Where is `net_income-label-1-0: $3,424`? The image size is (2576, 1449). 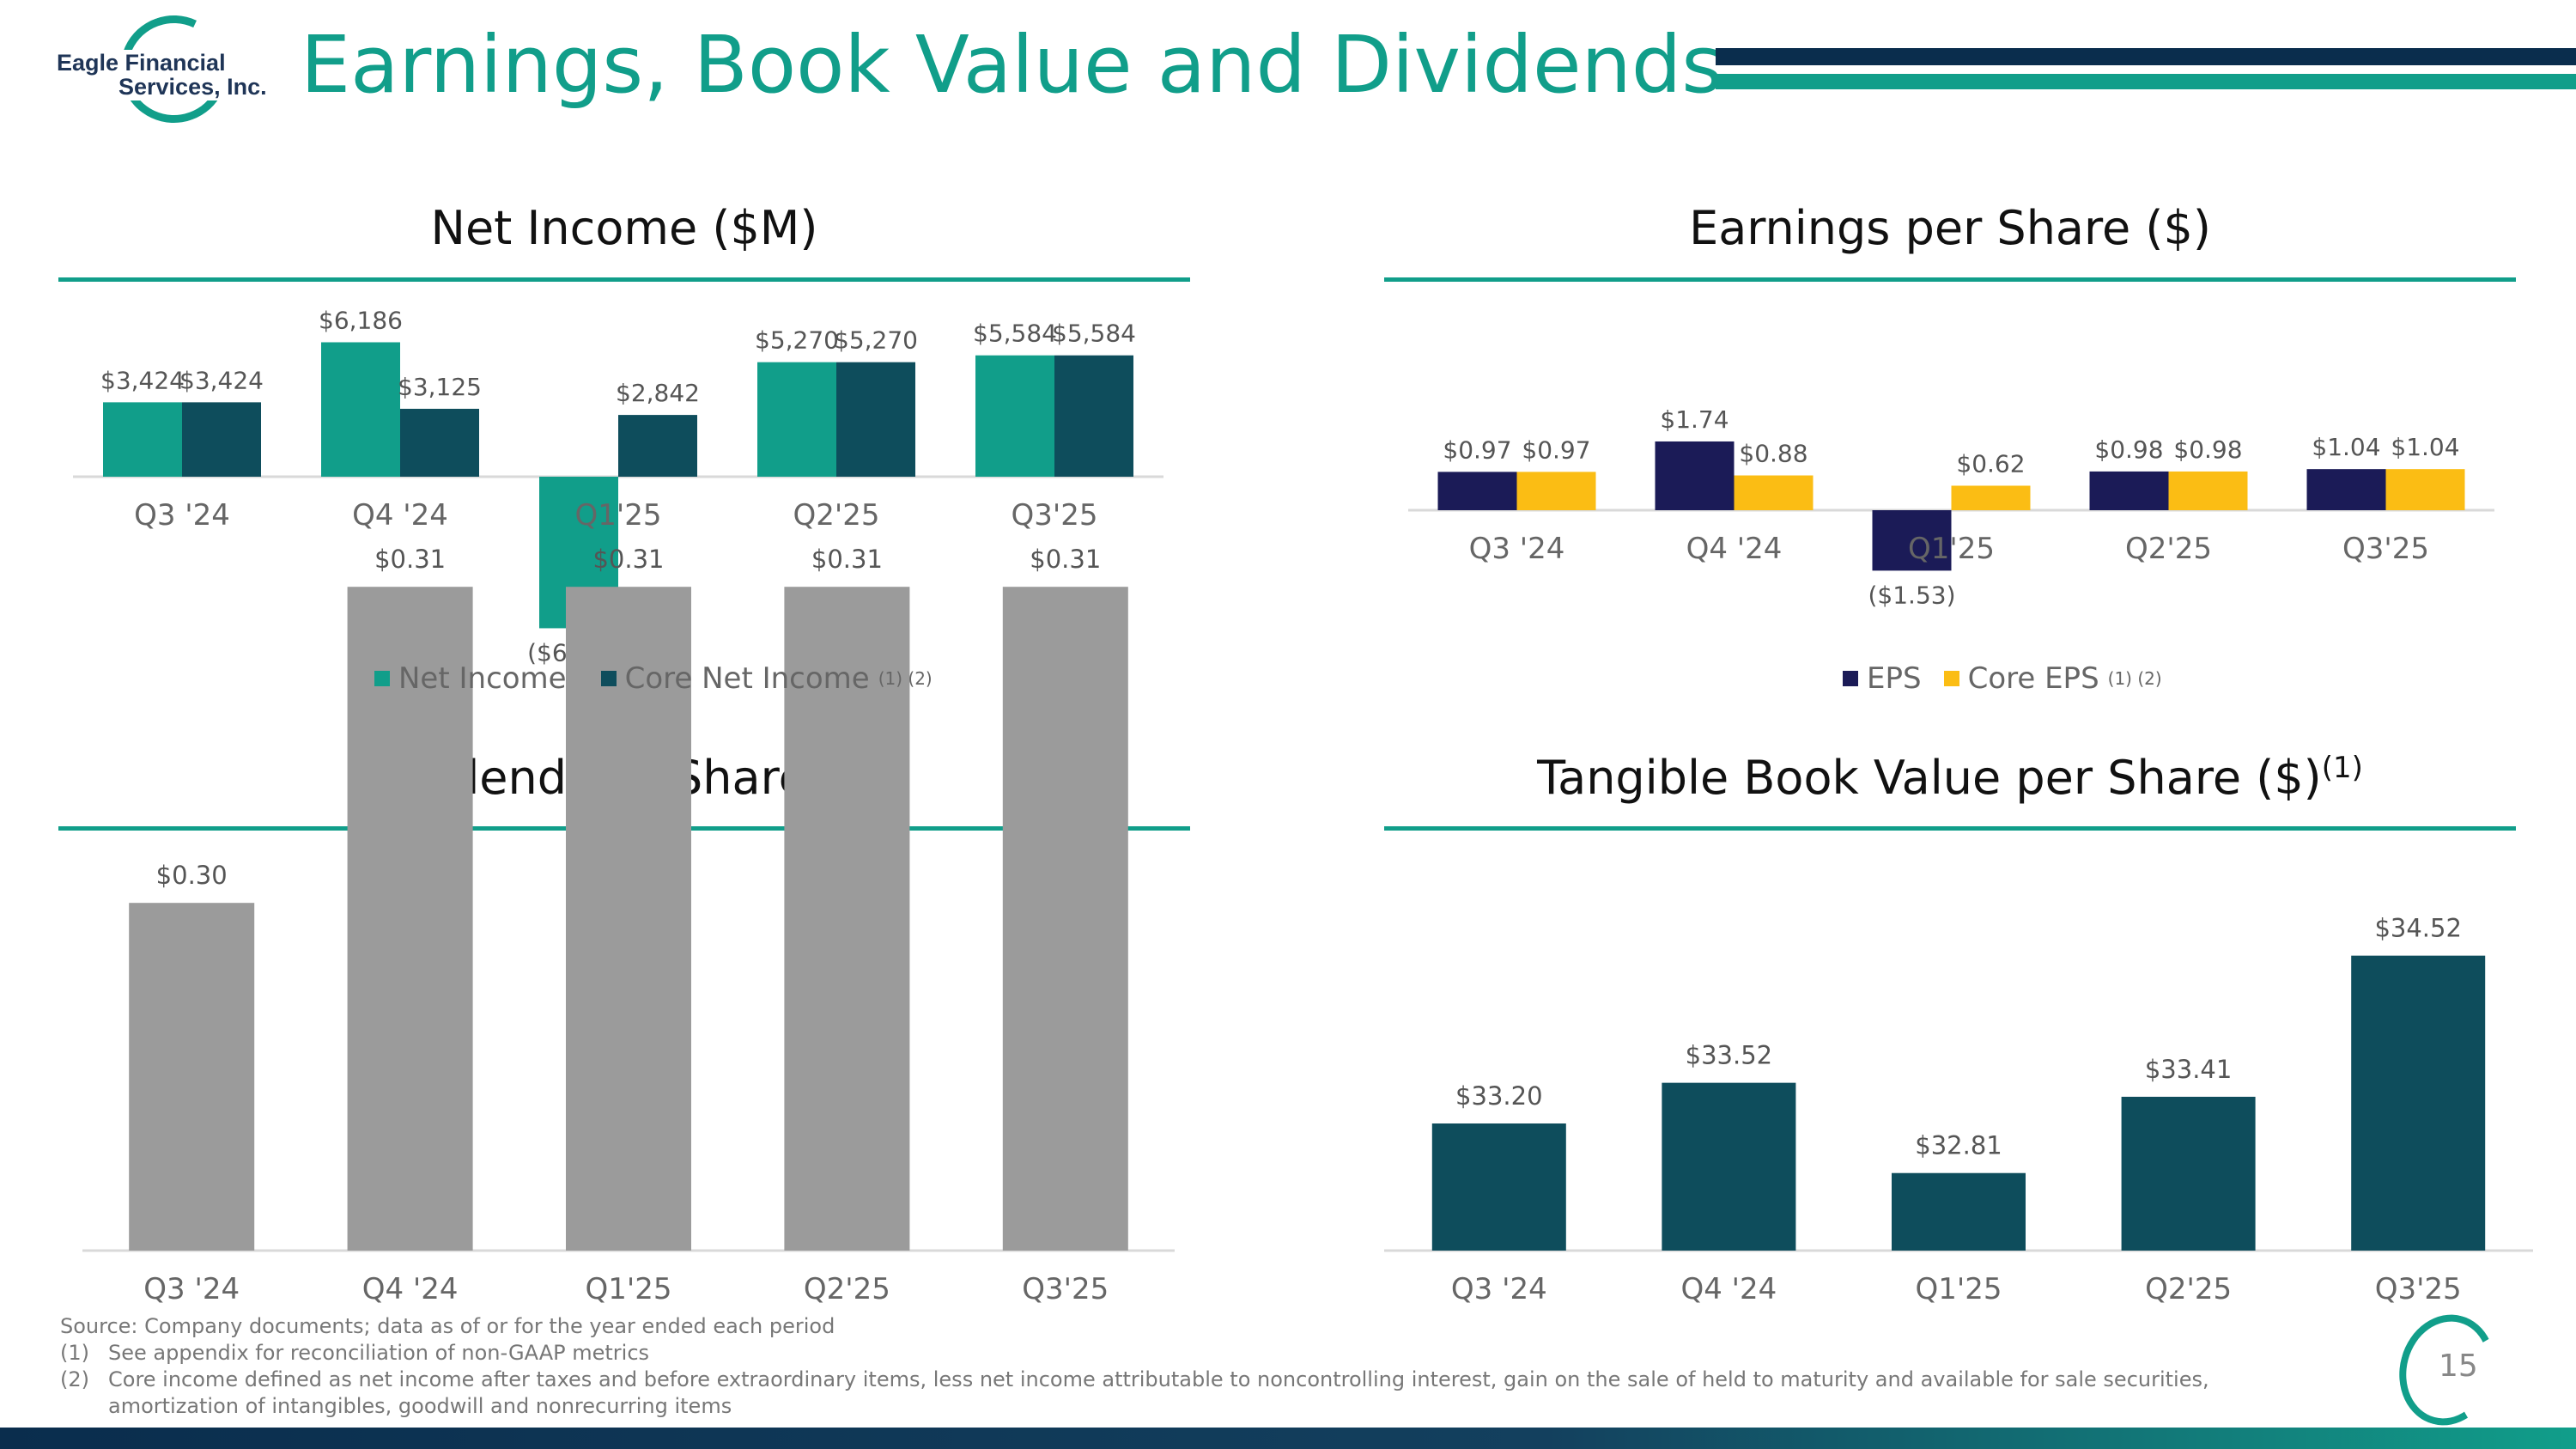 net_income-label-1-0: $3,424 is located at coordinates (221, 380).